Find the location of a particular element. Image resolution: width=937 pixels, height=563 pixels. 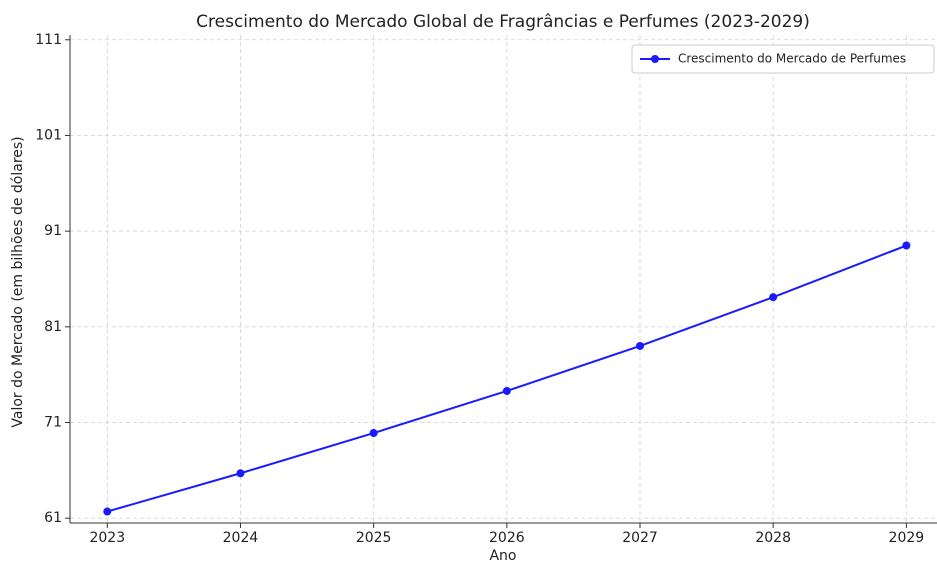

x-tick-label: 2027 is located at coordinates (640, 538).